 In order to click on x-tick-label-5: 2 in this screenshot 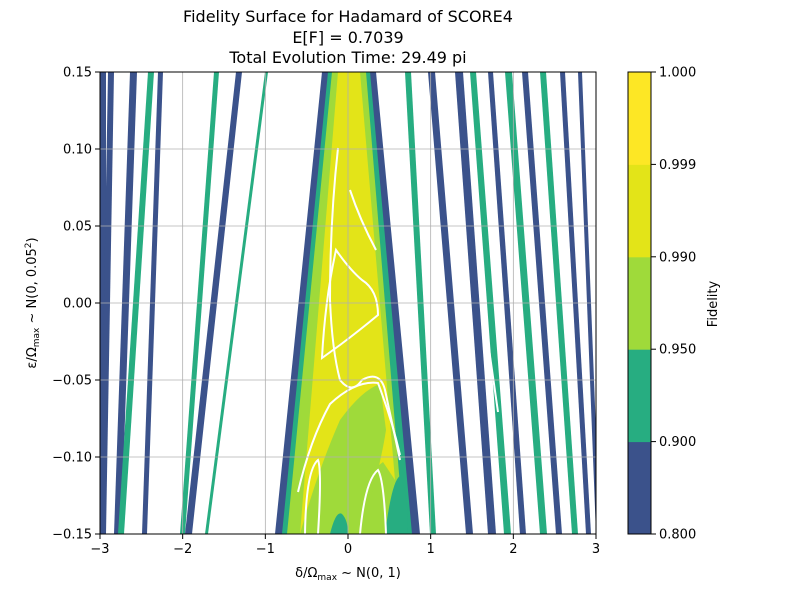, I will do `click(513, 549)`.